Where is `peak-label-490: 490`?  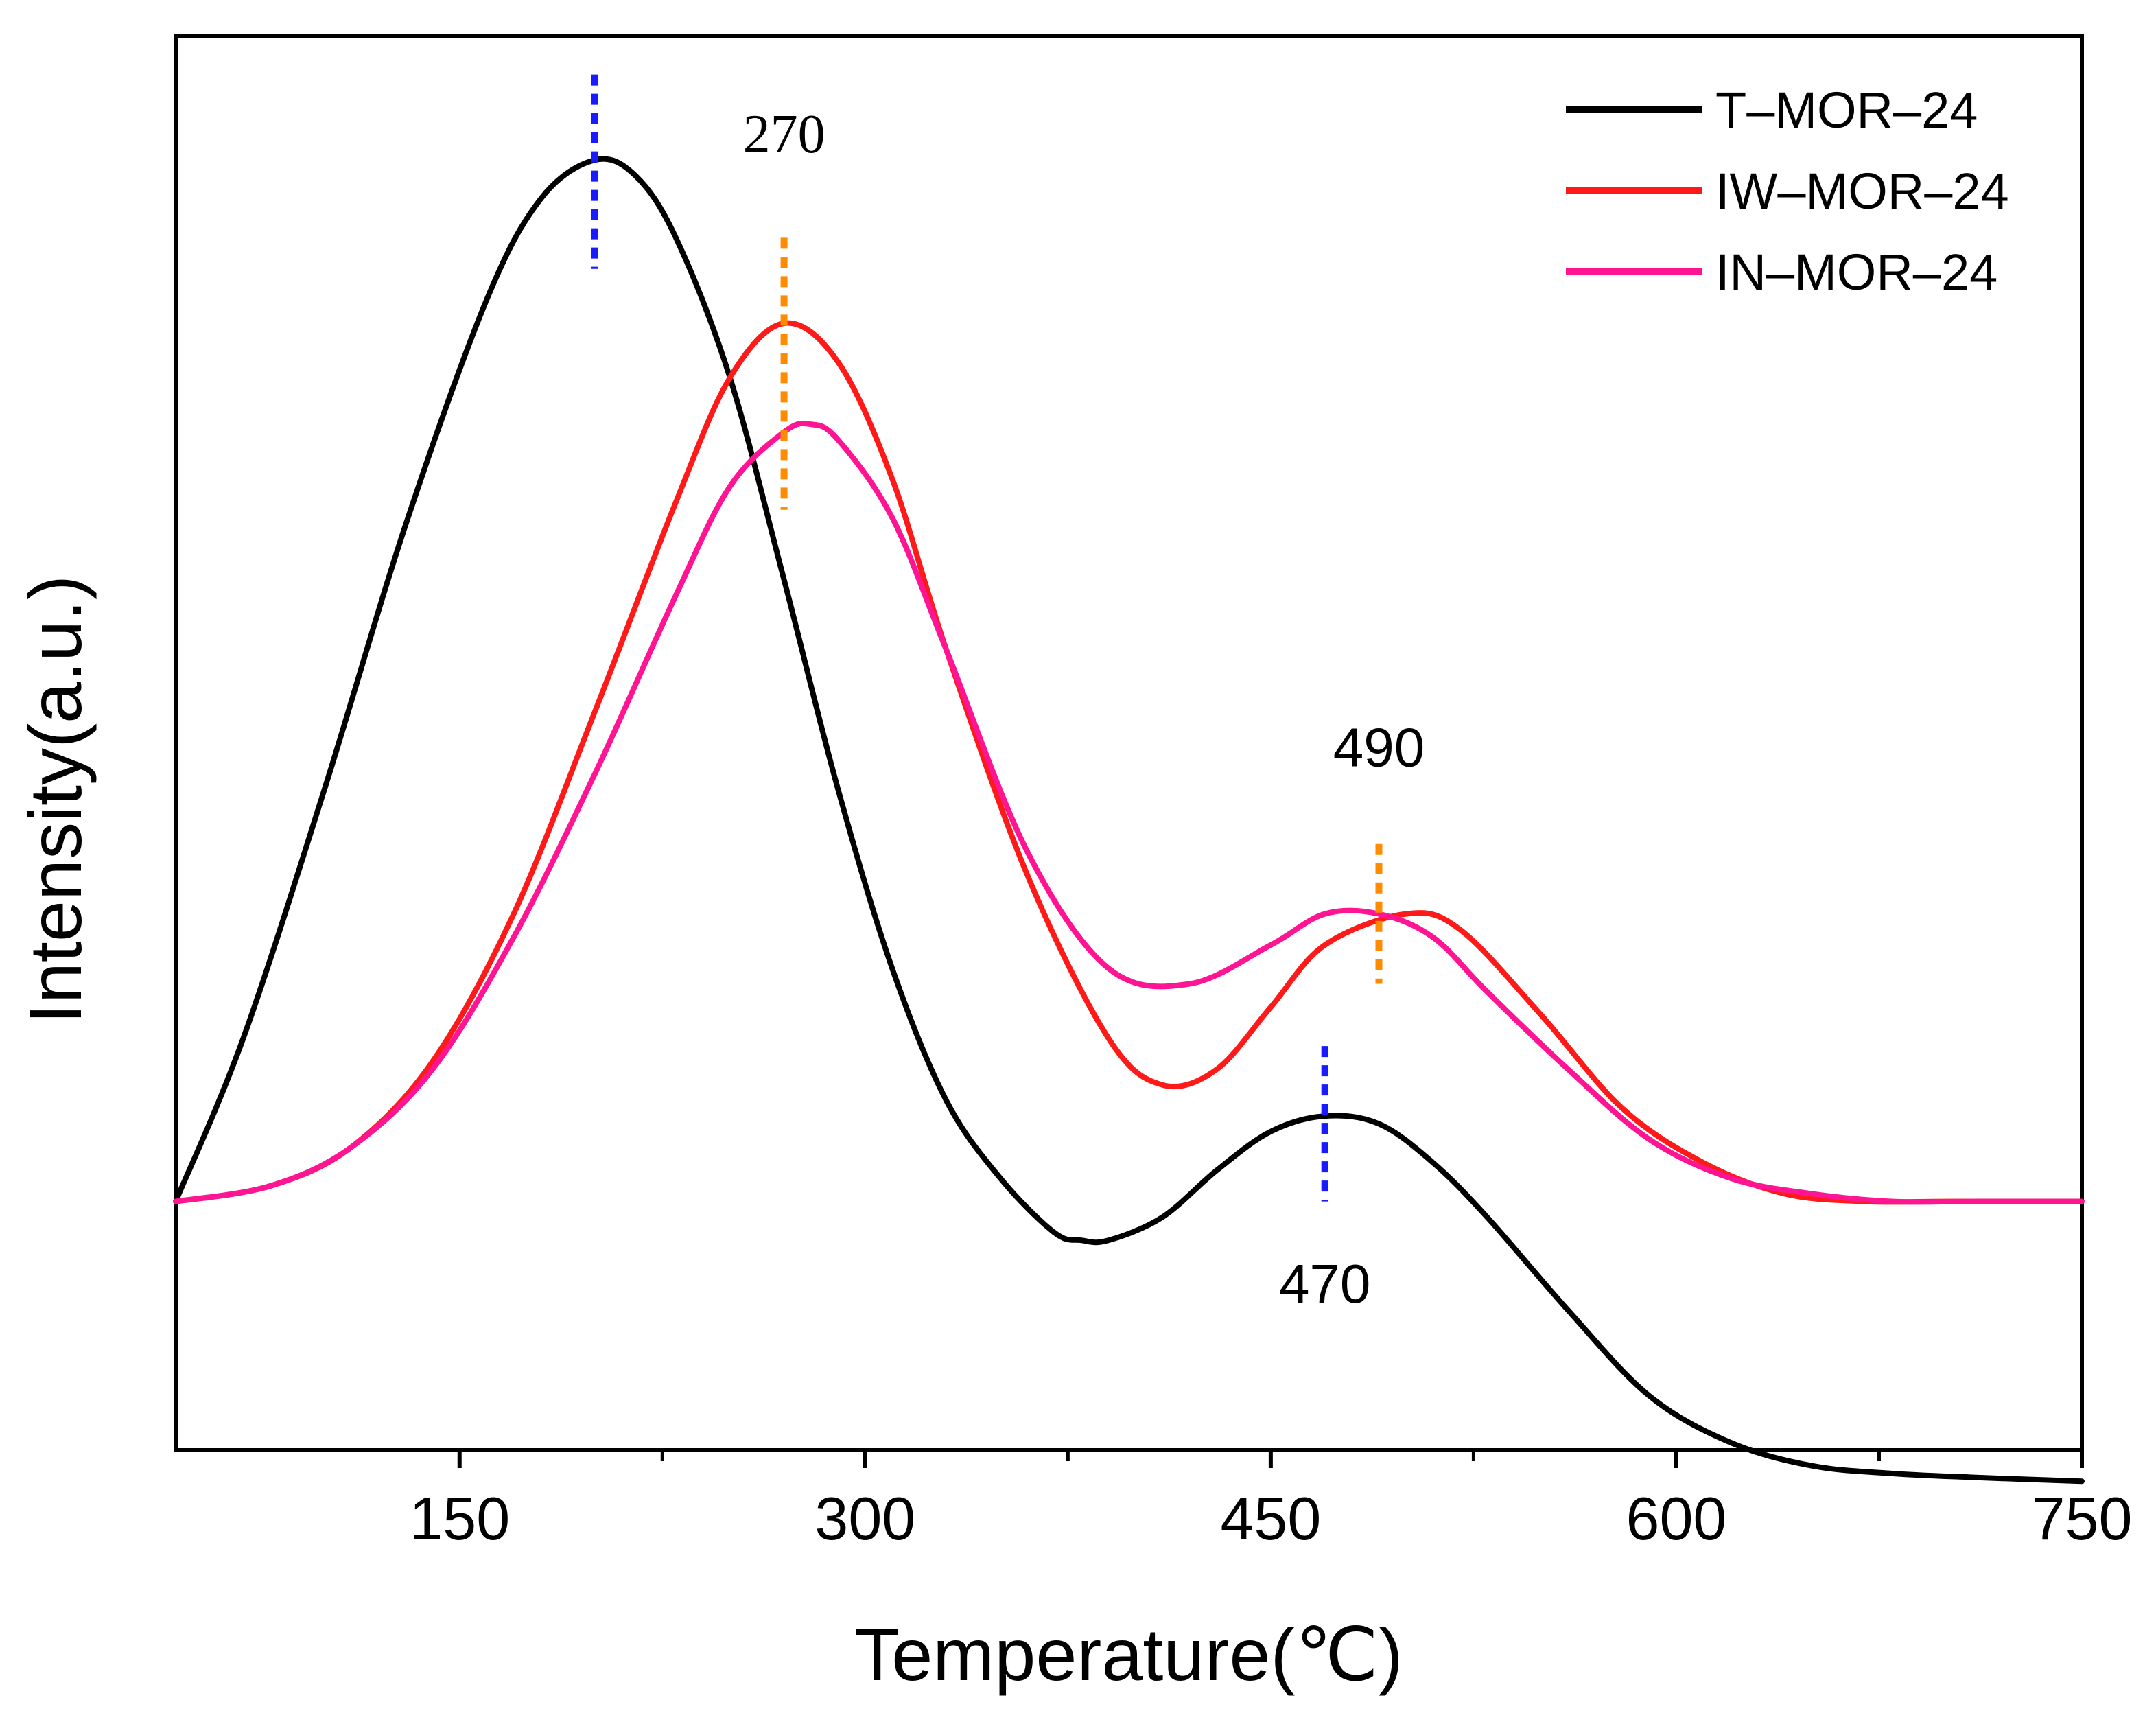
peak-label-490: 490 is located at coordinates (1379, 747).